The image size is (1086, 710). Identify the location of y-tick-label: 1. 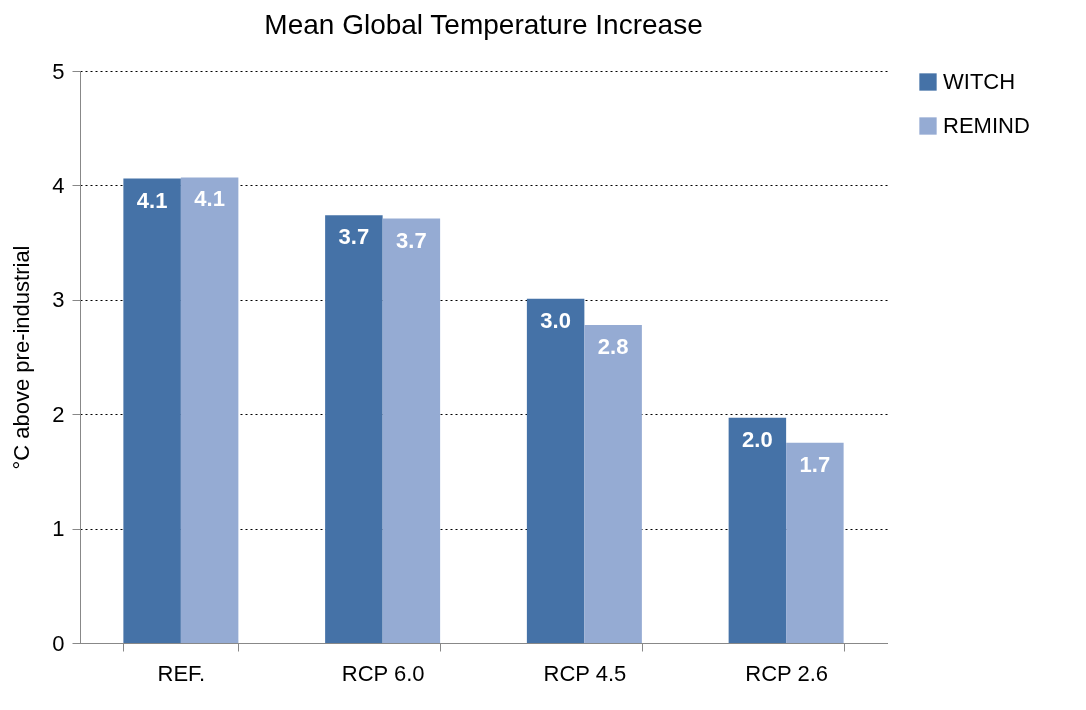
(58, 529).